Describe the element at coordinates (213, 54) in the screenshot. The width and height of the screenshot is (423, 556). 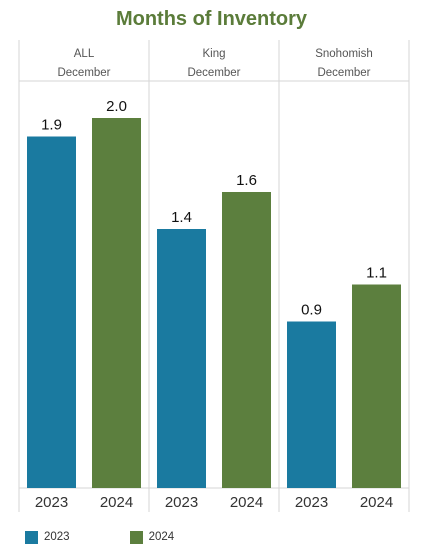
I see `panel-region-label: King` at that location.